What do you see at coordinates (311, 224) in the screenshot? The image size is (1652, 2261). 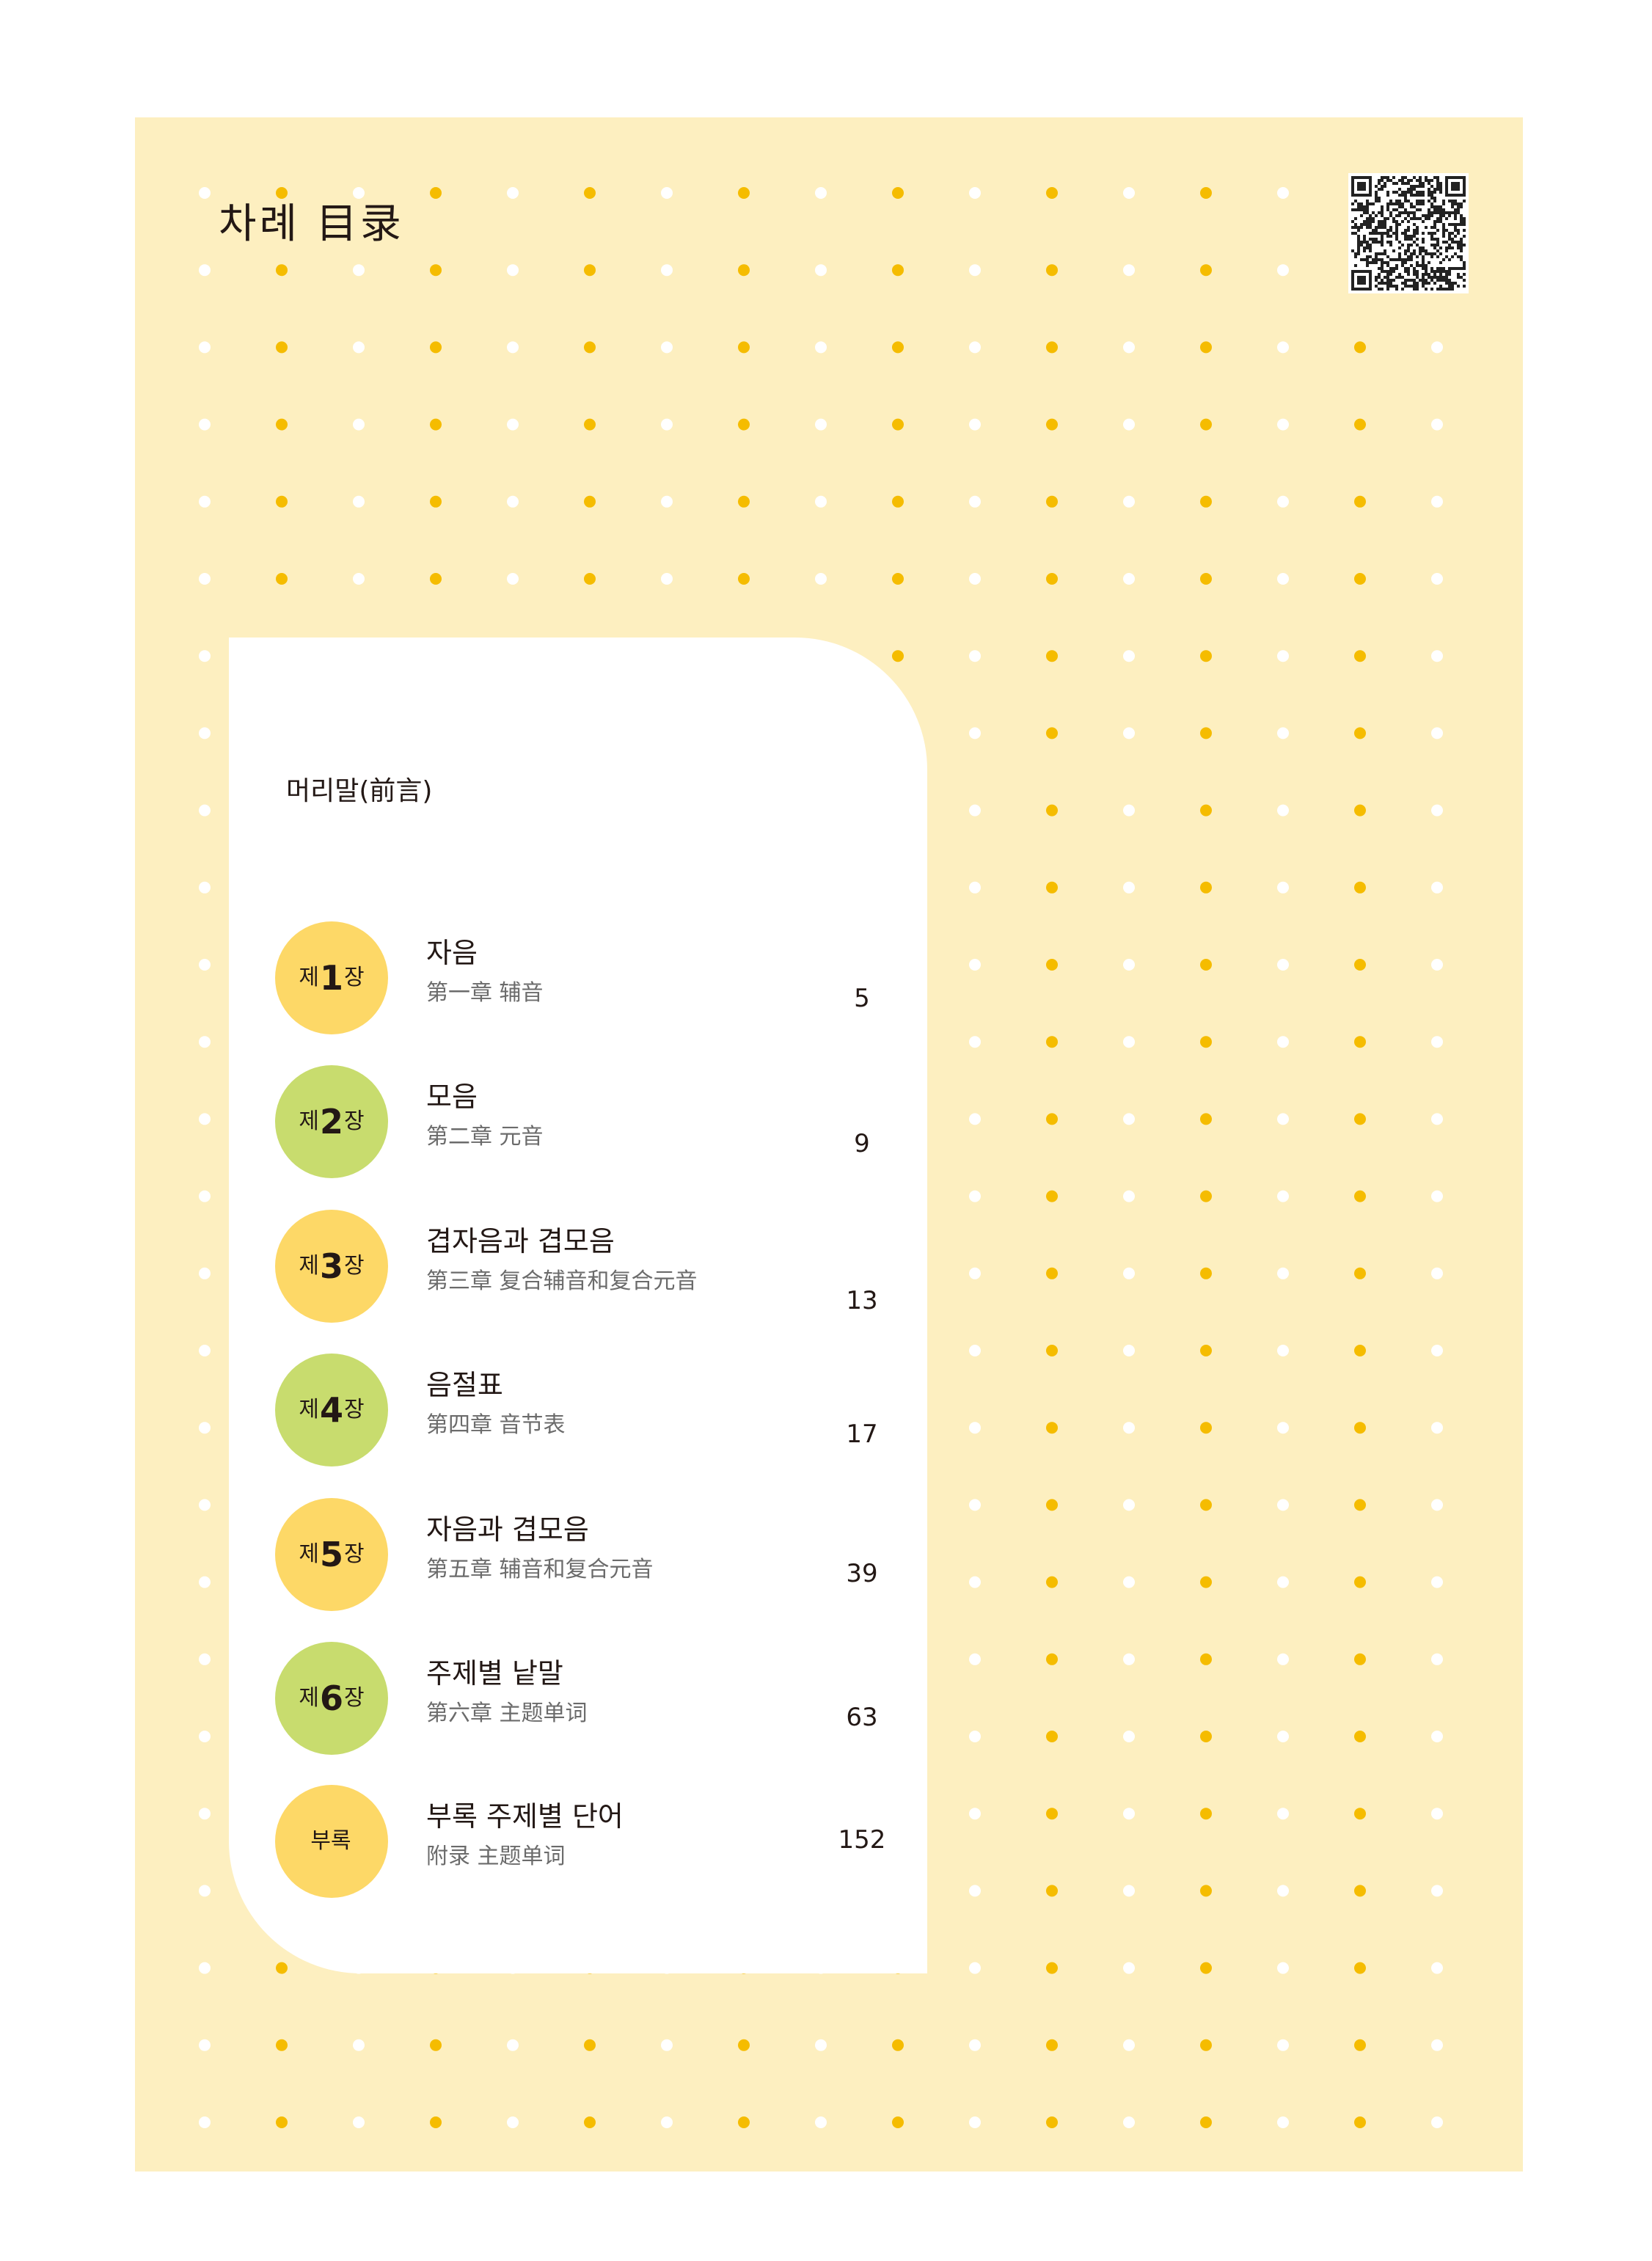 I see `page-title: 차례 目录` at bounding box center [311, 224].